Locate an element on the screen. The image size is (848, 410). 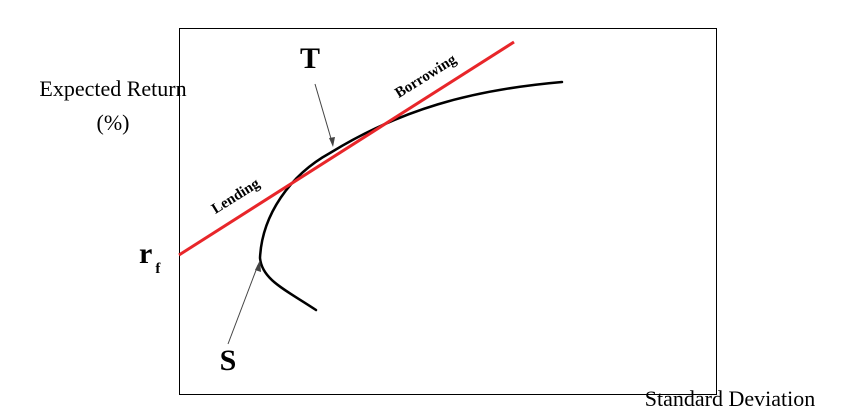
y-axis-label-line1: Expected Return is located at coordinates (112, 88).